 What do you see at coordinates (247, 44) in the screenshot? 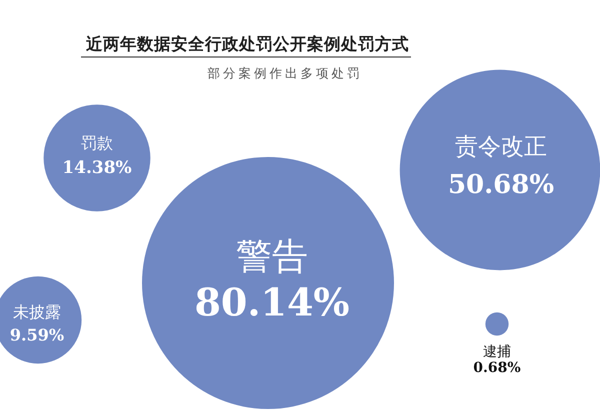
I see `title: 近两年数据安全行政处罚公开案例处罚方式` at bounding box center [247, 44].